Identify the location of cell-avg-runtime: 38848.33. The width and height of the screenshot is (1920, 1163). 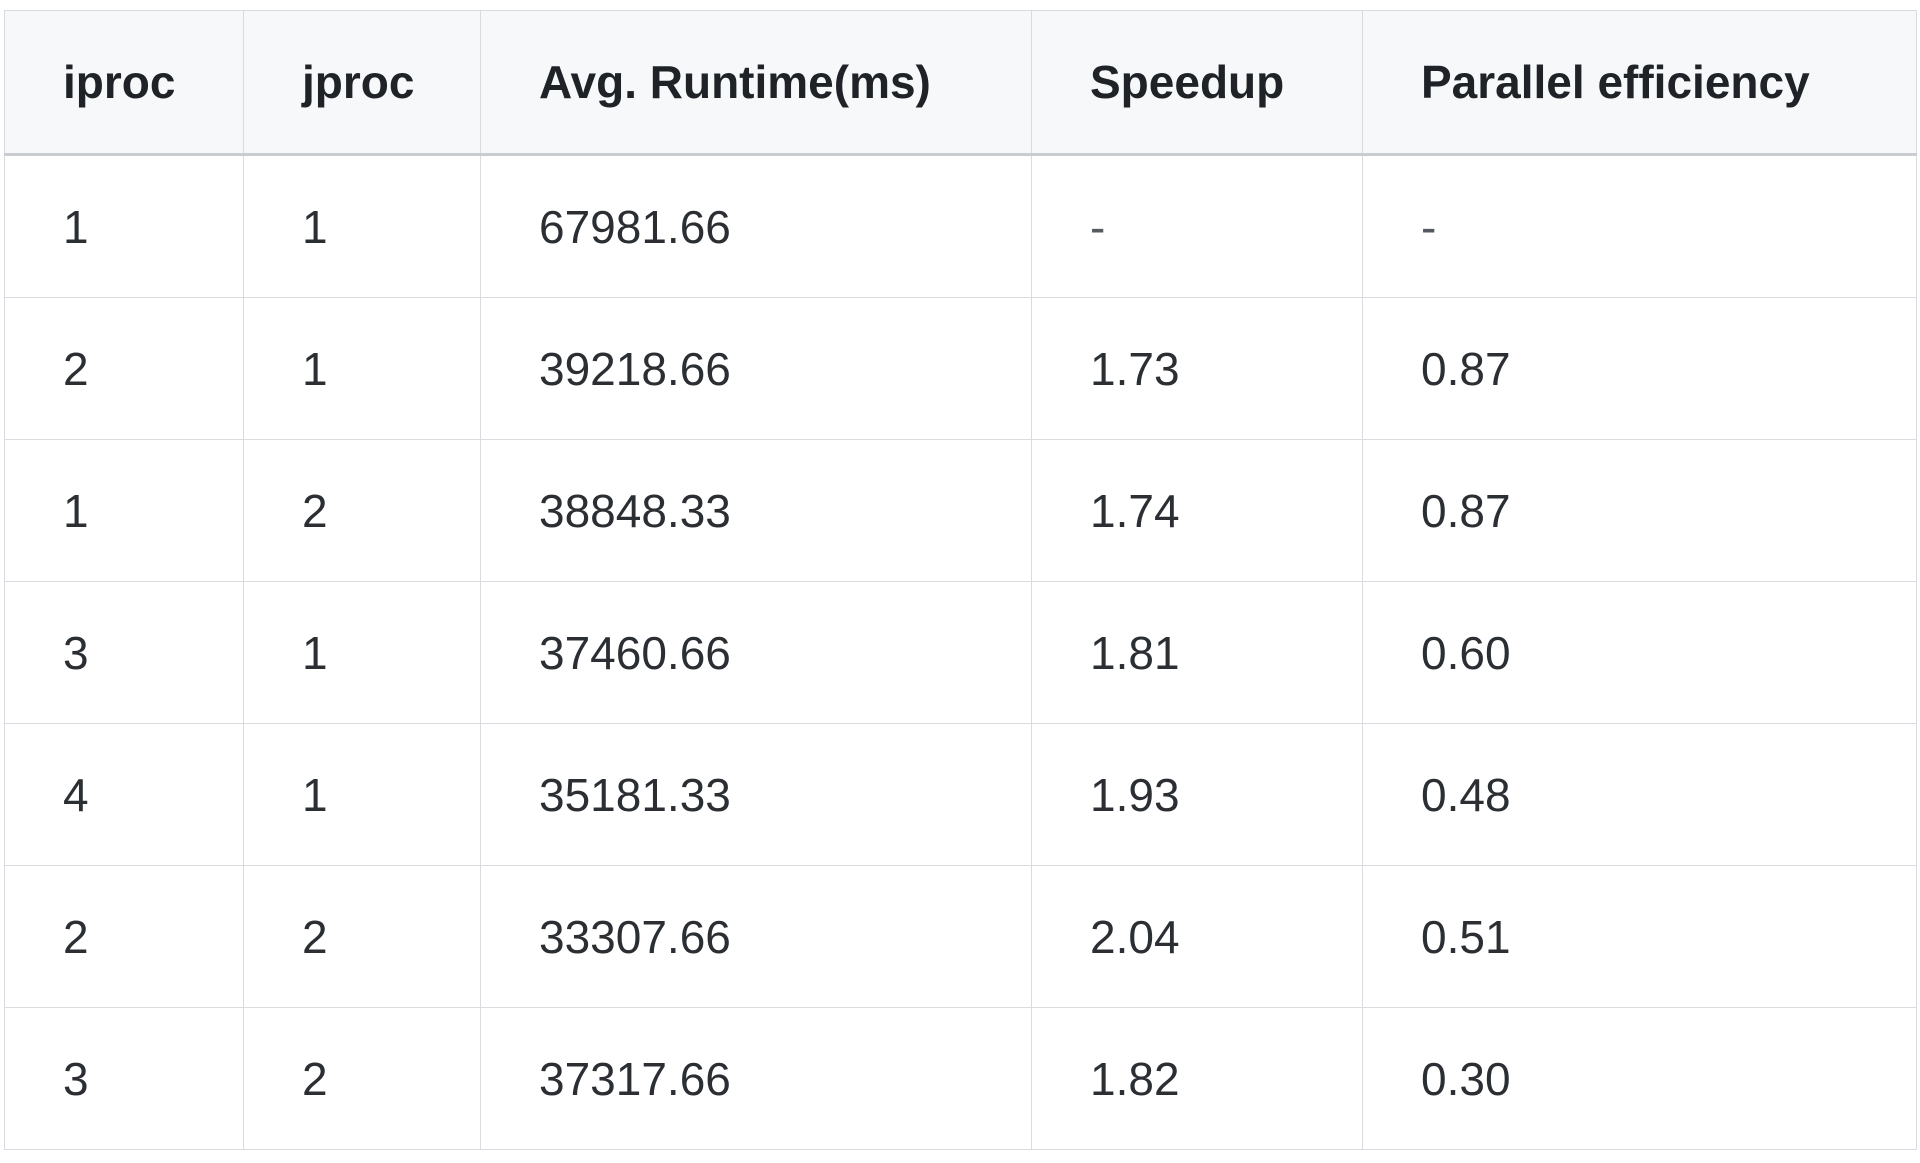
(756, 510).